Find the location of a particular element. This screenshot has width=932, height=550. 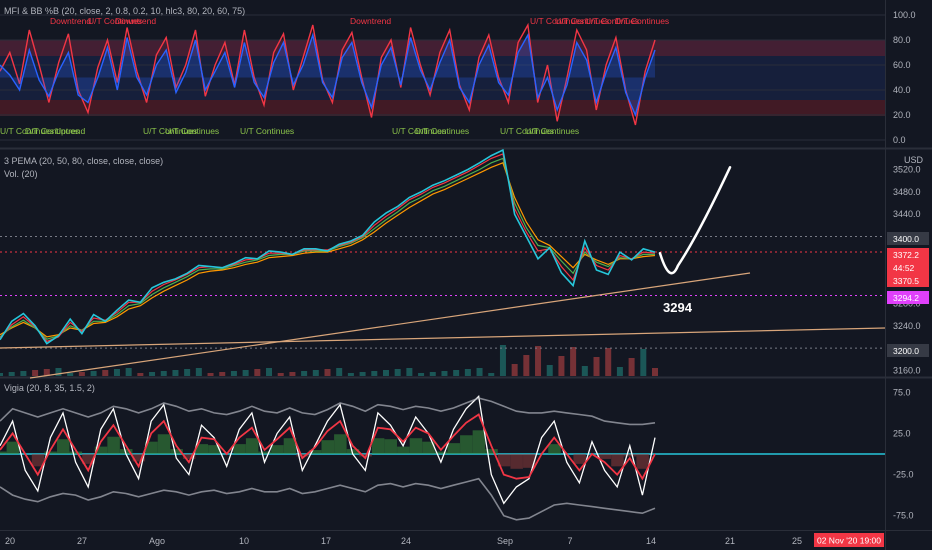

price-y-tick: 3440.0 is located at coordinates (907, 214).